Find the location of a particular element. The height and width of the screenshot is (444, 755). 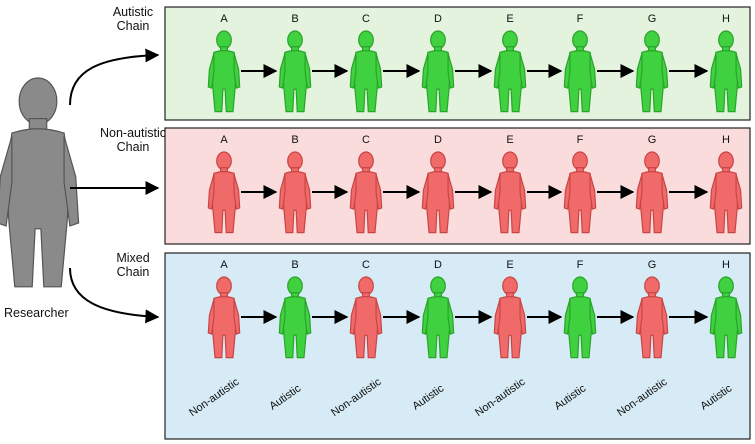

researcher: Researcher is located at coordinates (40, 198).